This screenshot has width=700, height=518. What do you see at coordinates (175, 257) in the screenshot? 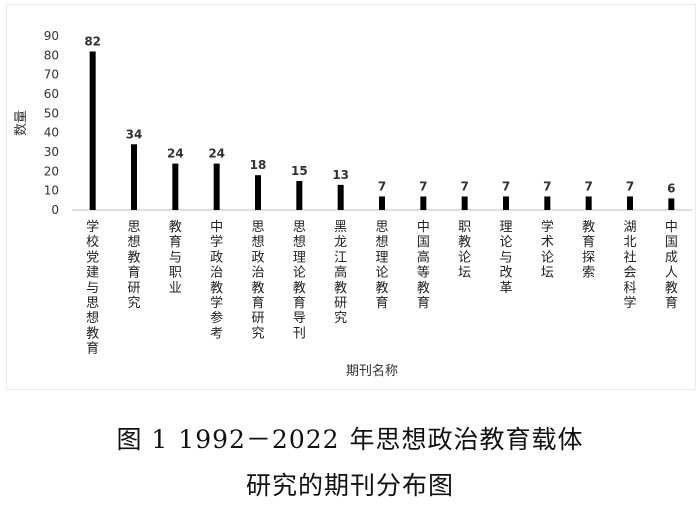
I see `x-tick-label: 教育与职业` at bounding box center [175, 257].